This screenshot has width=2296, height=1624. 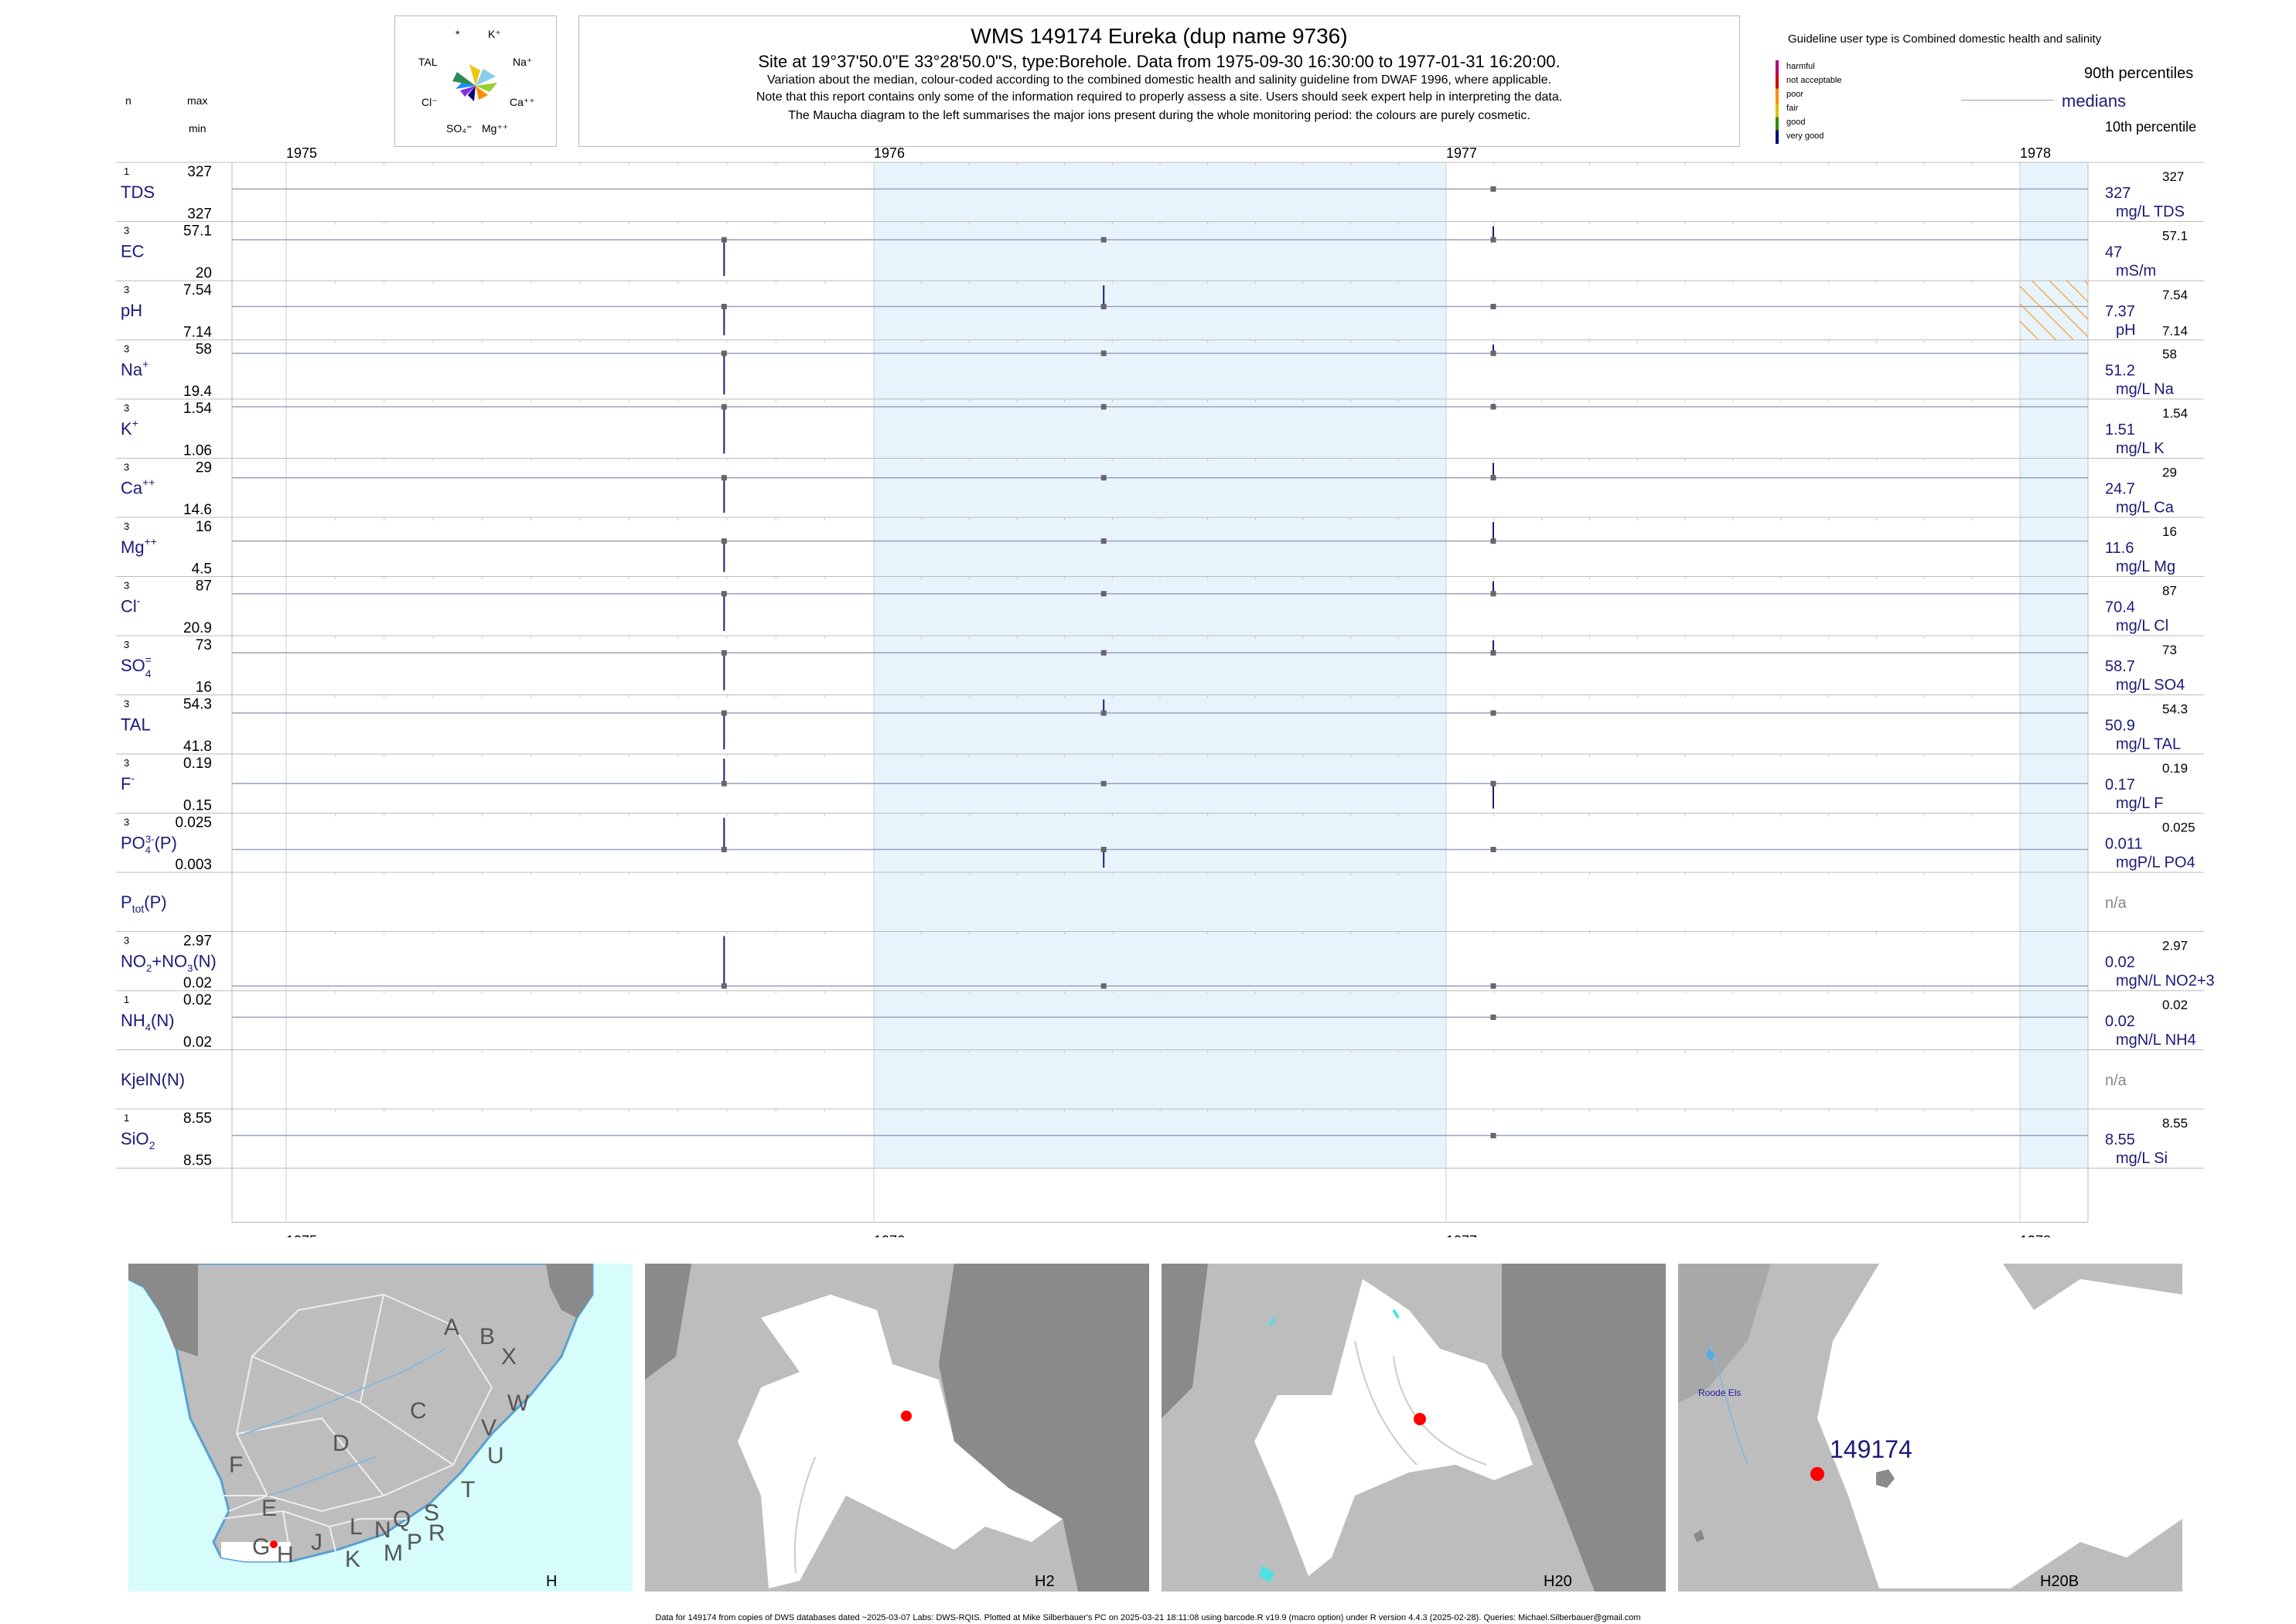 I want to click on row-scale-max-nh4-n-: 0.02, so click(x=2175, y=1005).